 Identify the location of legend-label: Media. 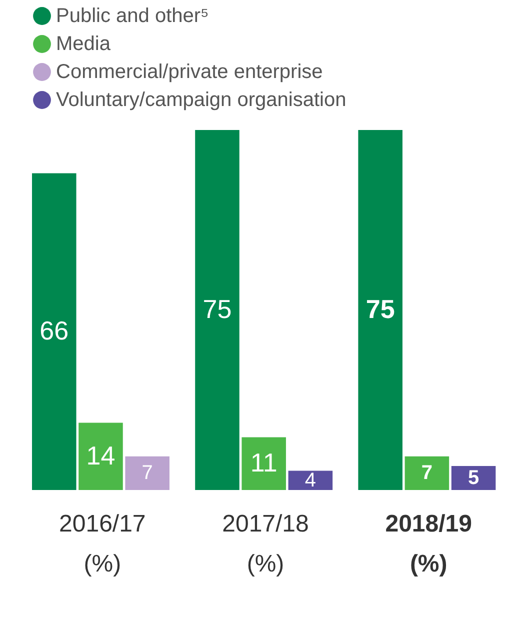
(84, 44).